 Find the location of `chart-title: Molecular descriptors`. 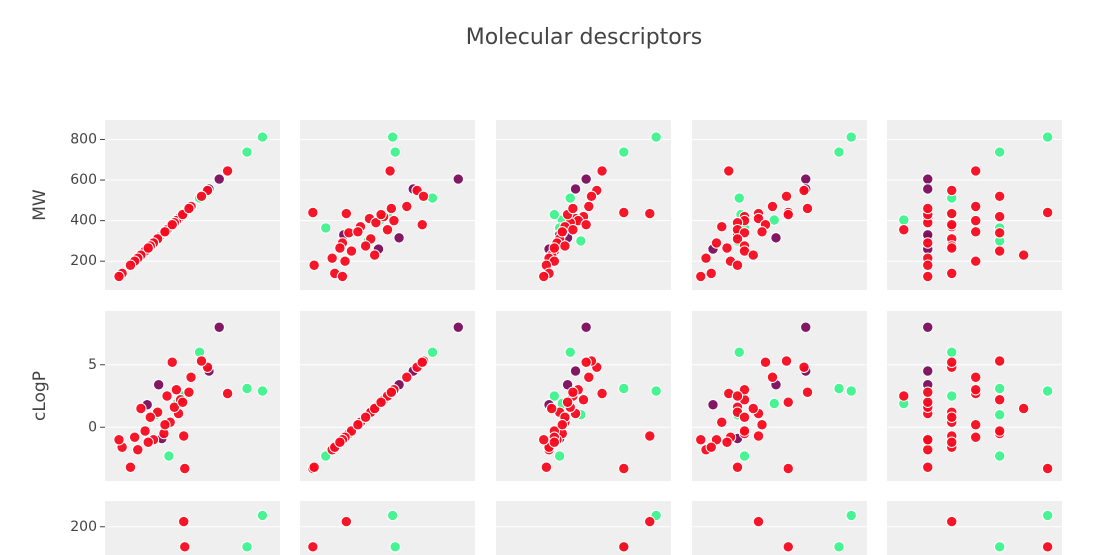

chart-title: Molecular descriptors is located at coordinates (584, 37).